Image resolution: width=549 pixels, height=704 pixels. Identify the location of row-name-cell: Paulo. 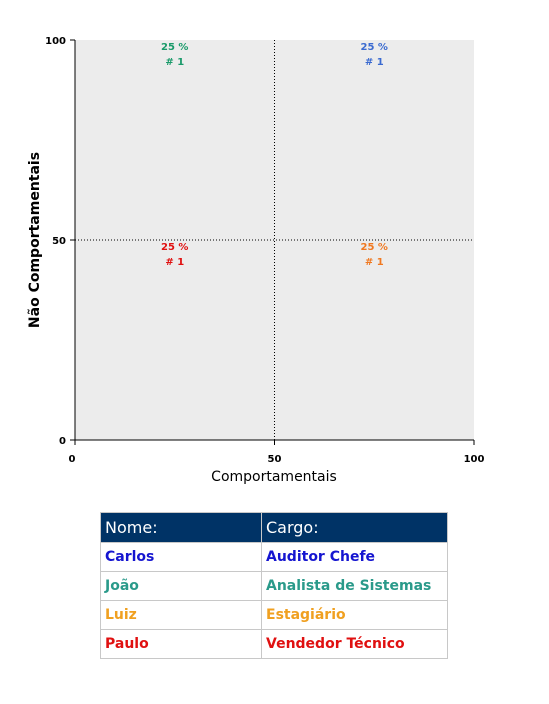
(181, 644).